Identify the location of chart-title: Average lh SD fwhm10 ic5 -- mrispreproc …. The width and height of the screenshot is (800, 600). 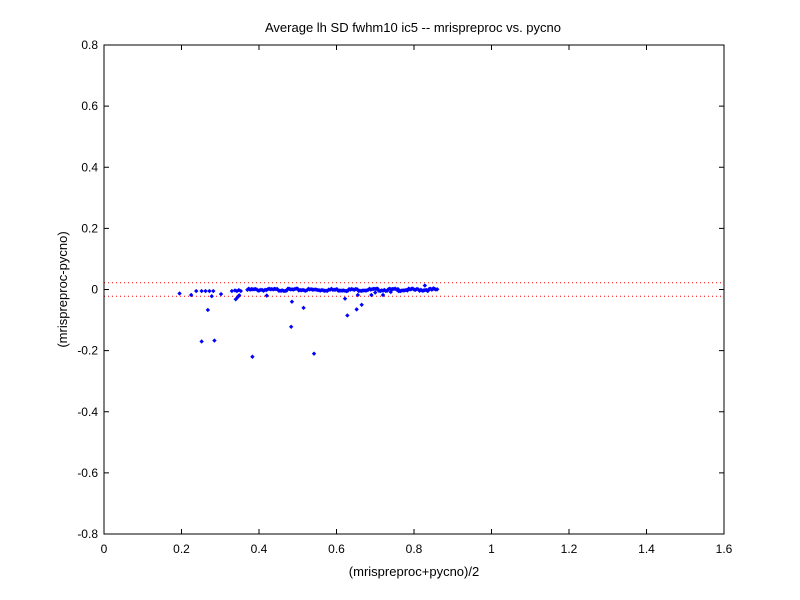
(413, 27).